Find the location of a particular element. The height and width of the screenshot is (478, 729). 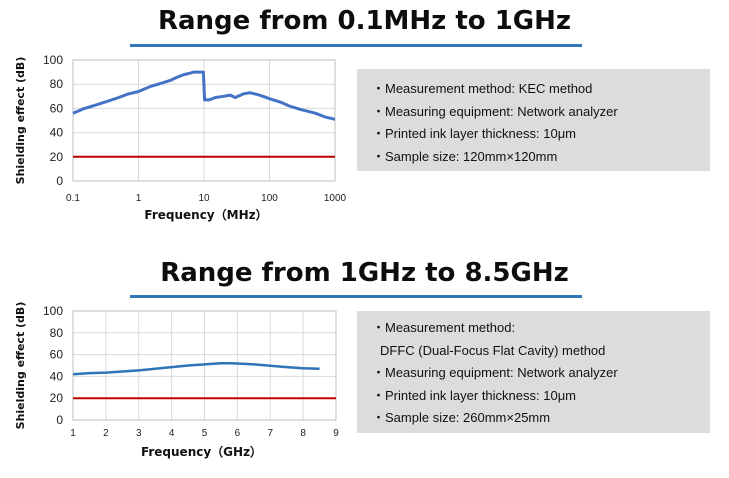

section-1-title: Range from 0.1MHz to 1GHz is located at coordinates (364, 21).